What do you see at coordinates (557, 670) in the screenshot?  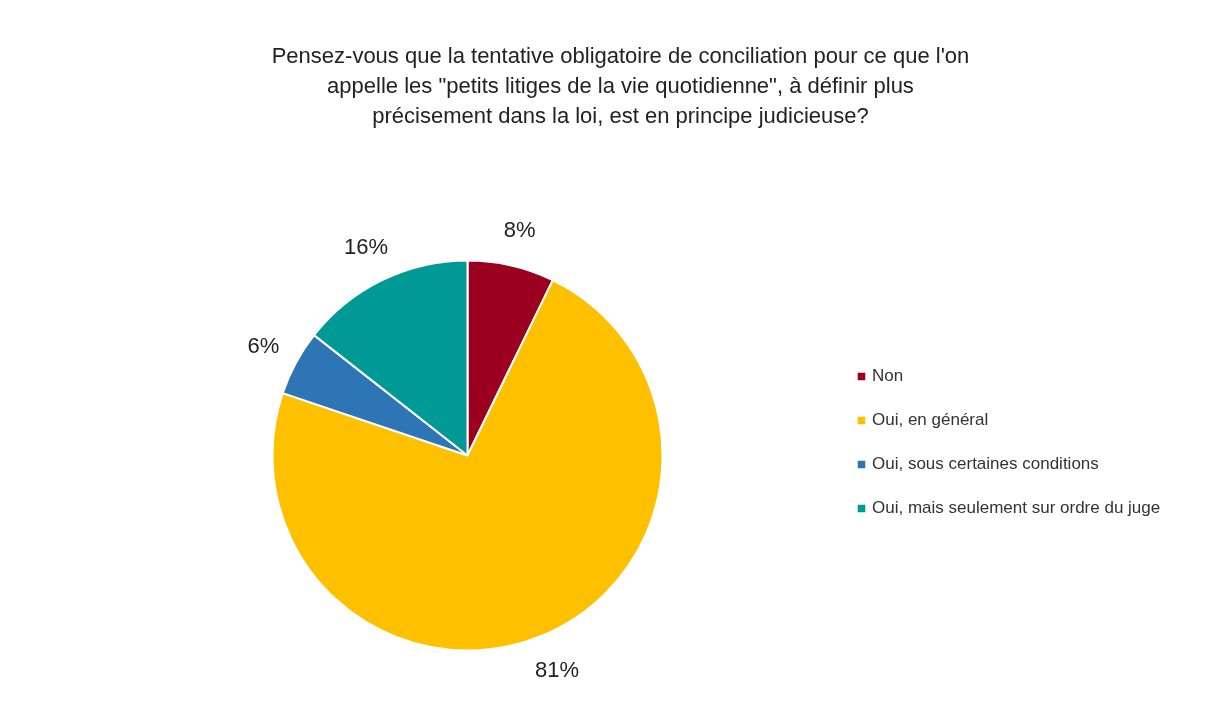 I see `data-label: 81%` at bounding box center [557, 670].